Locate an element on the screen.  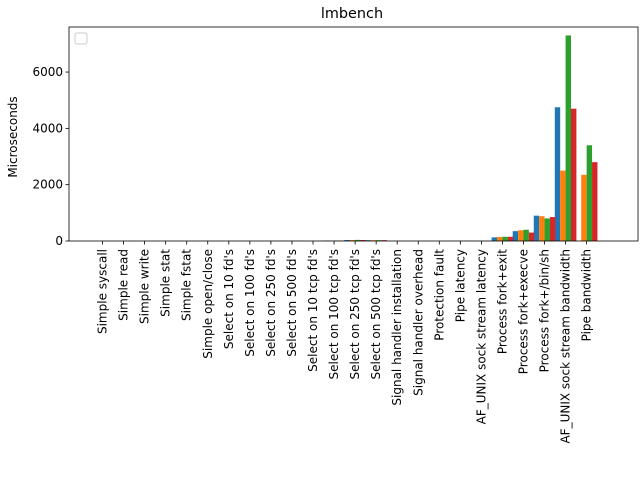
x-tick-label: Process fork+/bin/sh is located at coordinates (545, 310).